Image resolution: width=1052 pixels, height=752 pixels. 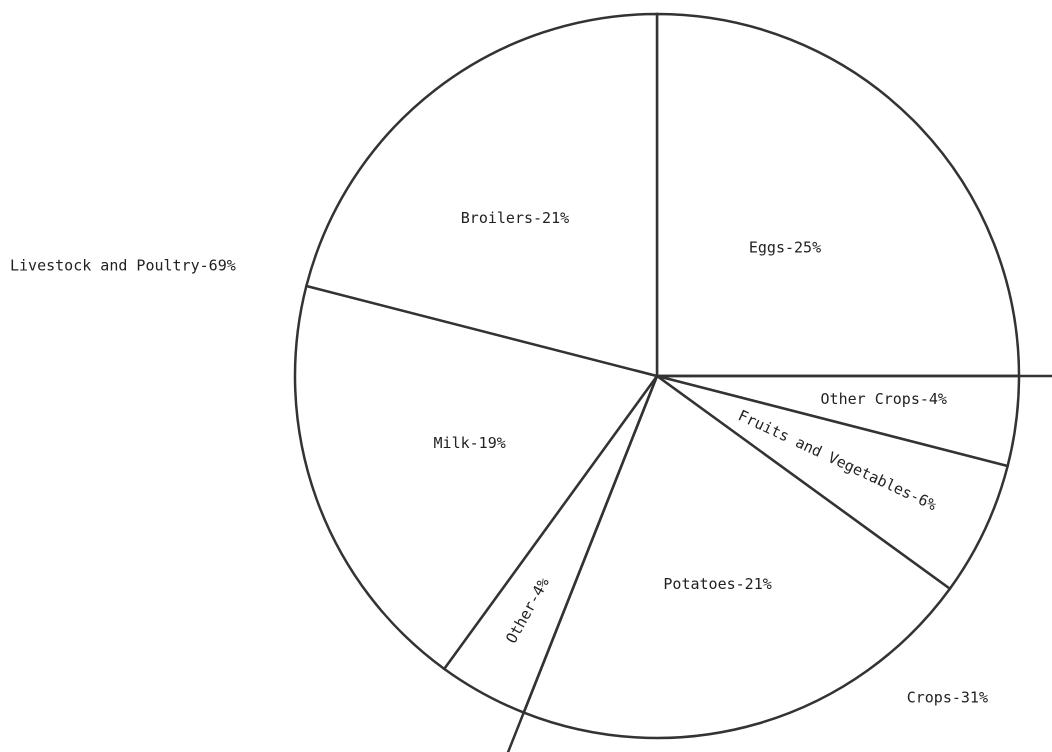 What do you see at coordinates (515, 218) in the screenshot?
I see `slice-label: Broilers-21%` at bounding box center [515, 218].